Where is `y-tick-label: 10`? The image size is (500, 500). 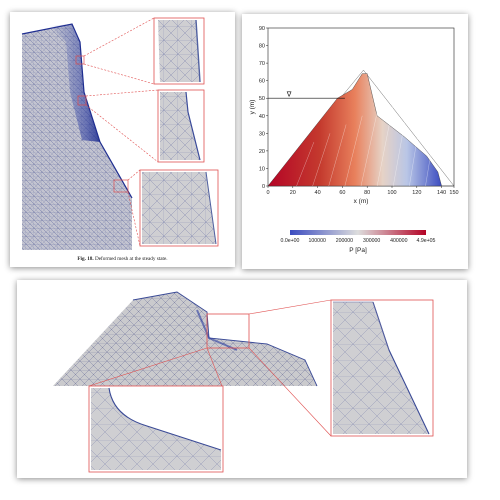
y-tick-label: 10 is located at coordinates (262, 169).